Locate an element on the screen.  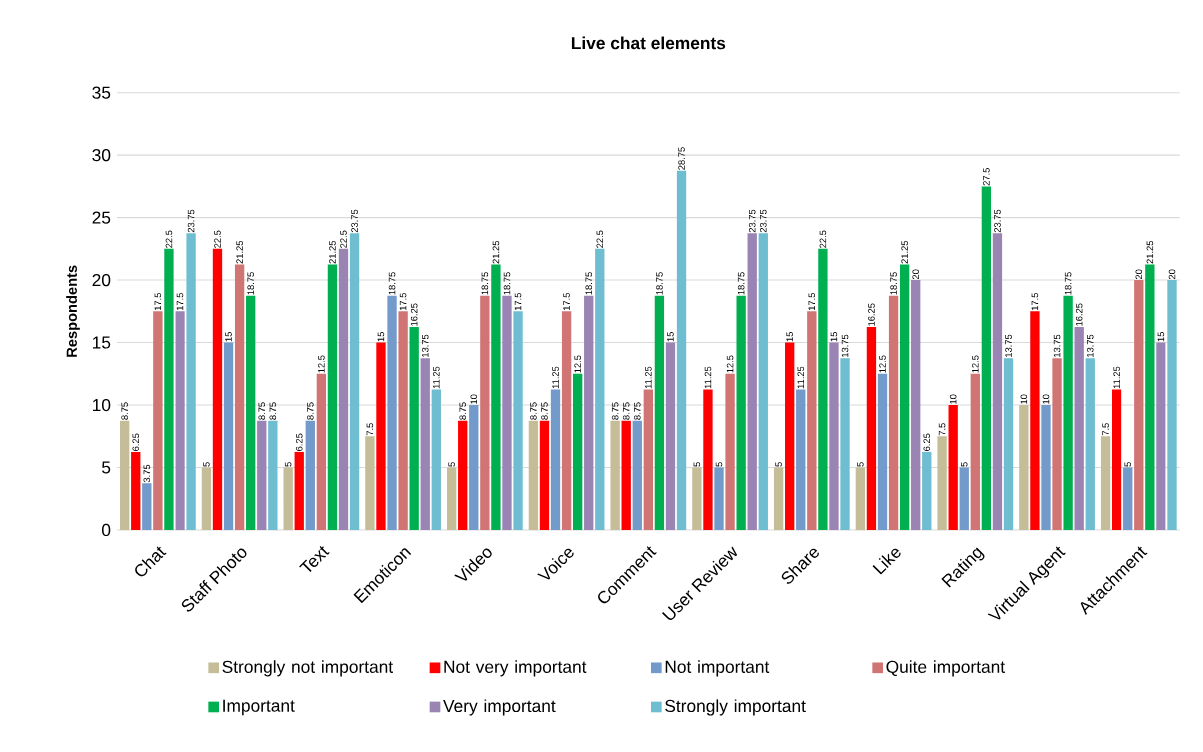
y-tick-label: 10 is located at coordinates (102, 405).